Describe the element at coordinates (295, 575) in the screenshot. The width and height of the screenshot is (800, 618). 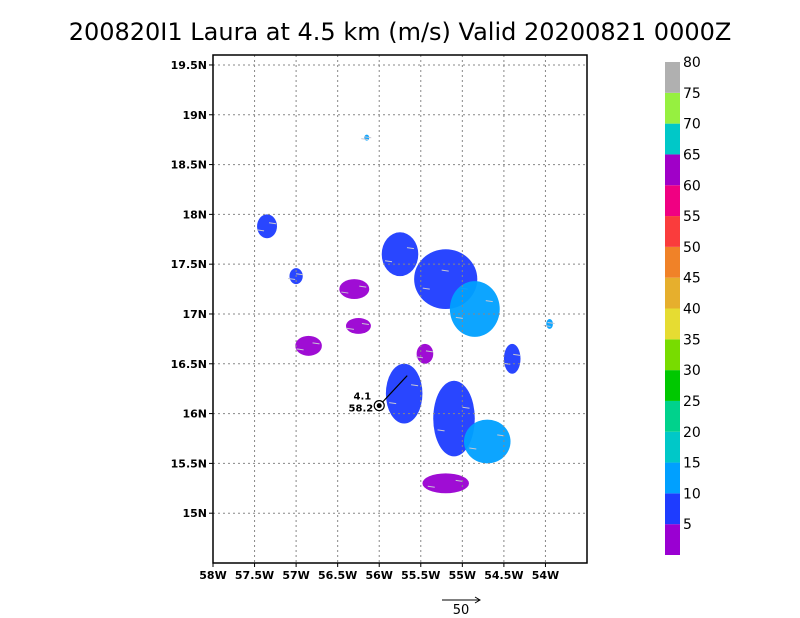
I see `x-tick-label: 57W` at that location.